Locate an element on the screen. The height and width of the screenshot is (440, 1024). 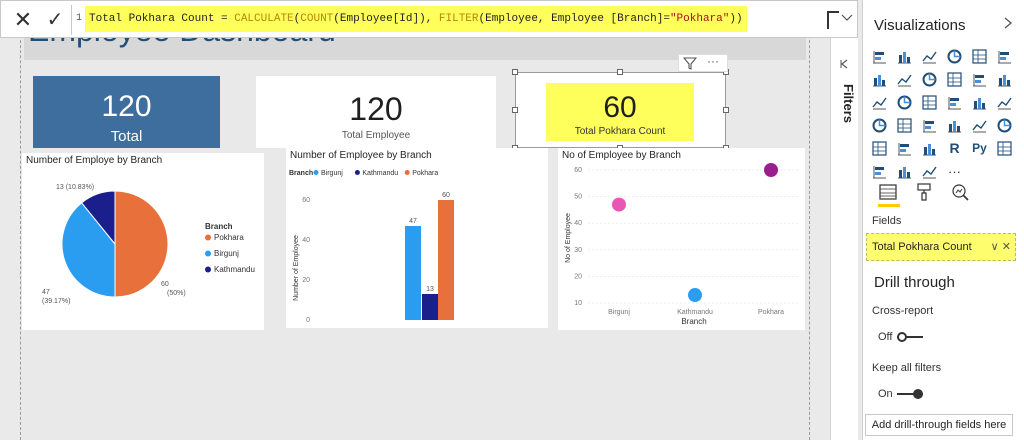
stacked-bar-icon is located at coordinates (879, 56).